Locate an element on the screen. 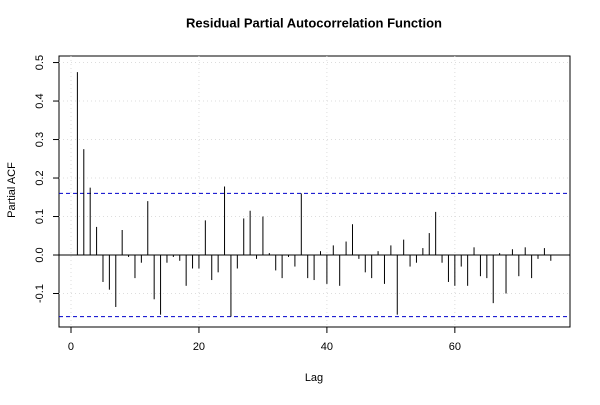  y-tick-label: 0.0 is located at coordinates (40, 254).